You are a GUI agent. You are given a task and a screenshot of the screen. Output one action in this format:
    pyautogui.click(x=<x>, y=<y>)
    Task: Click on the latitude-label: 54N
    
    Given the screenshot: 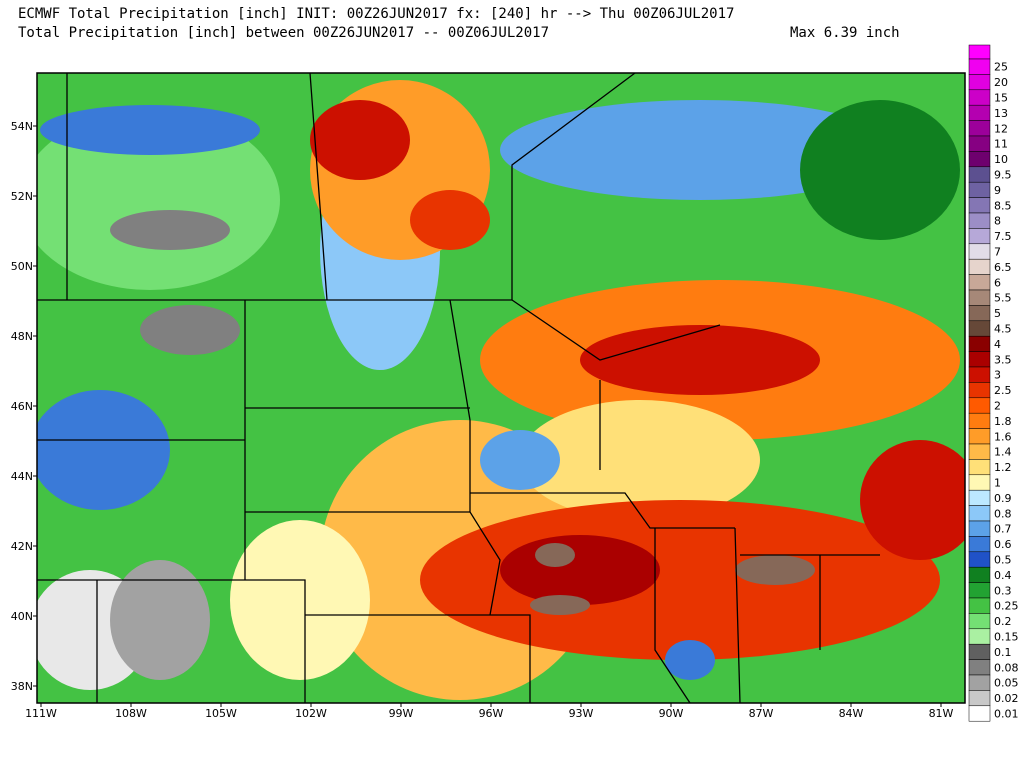 What is the action you would take?
    pyautogui.click(x=22, y=126)
    